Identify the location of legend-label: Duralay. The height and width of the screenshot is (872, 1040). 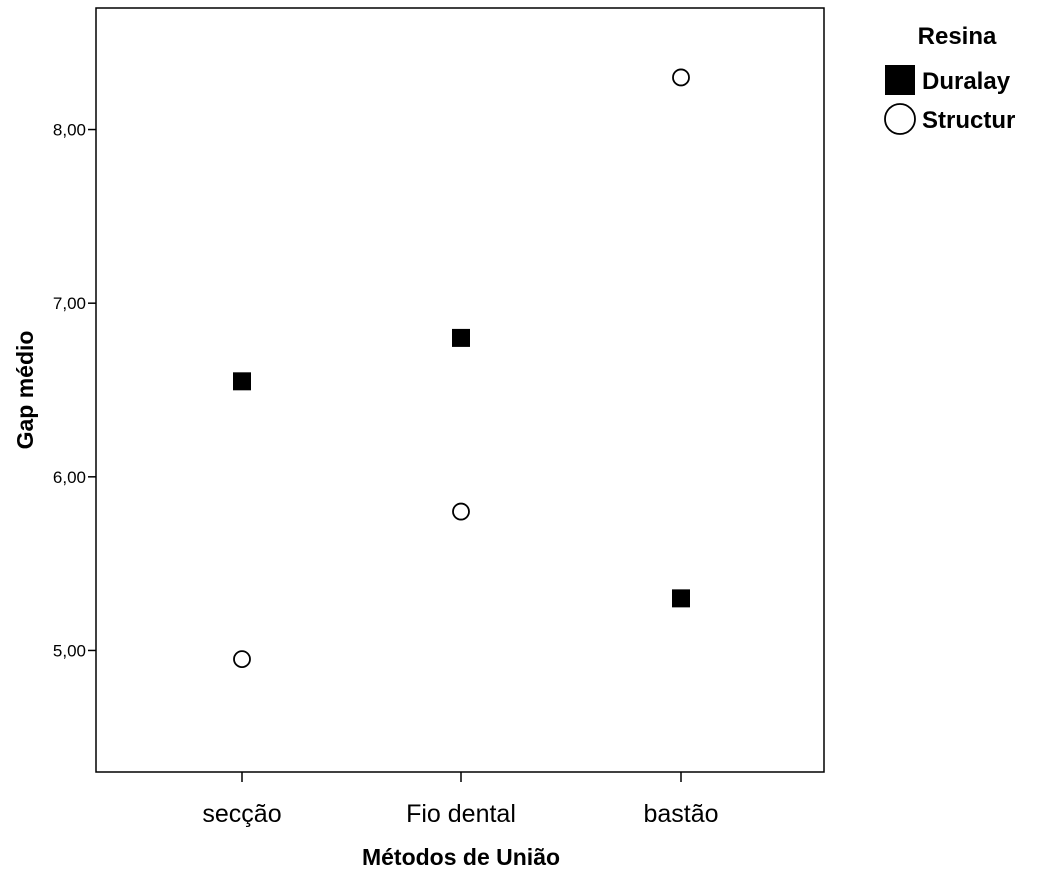
(966, 81).